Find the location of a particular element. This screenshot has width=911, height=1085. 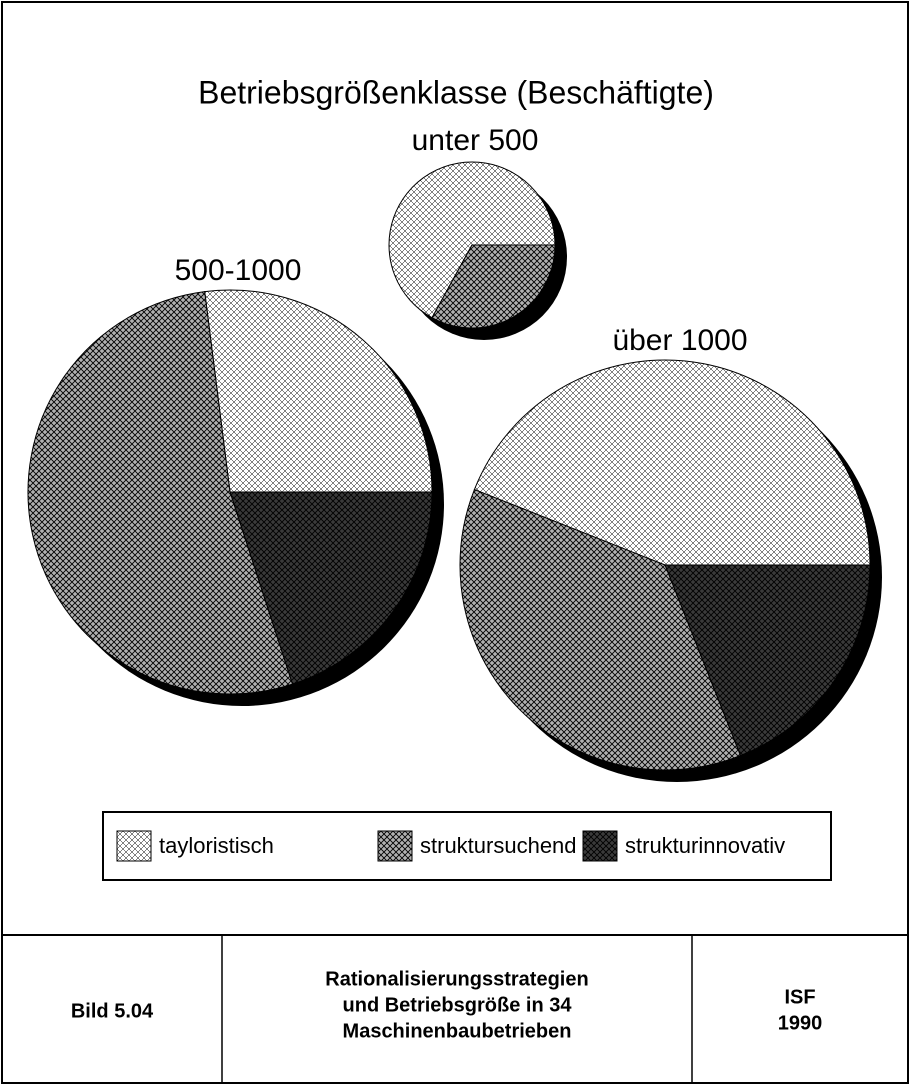

caption: und Betriebsgröße in 34 is located at coordinates (458, 1005).